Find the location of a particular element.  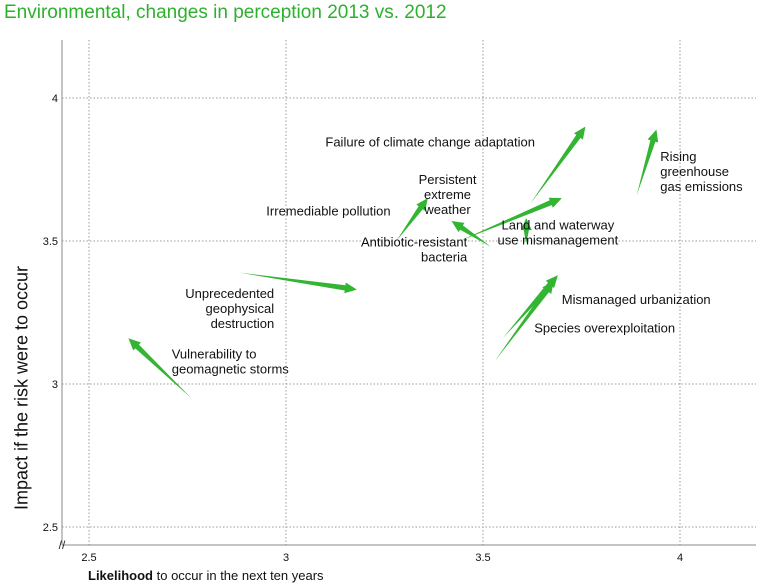

x-axis-label-bold: Likelihood is located at coordinates (120, 575).